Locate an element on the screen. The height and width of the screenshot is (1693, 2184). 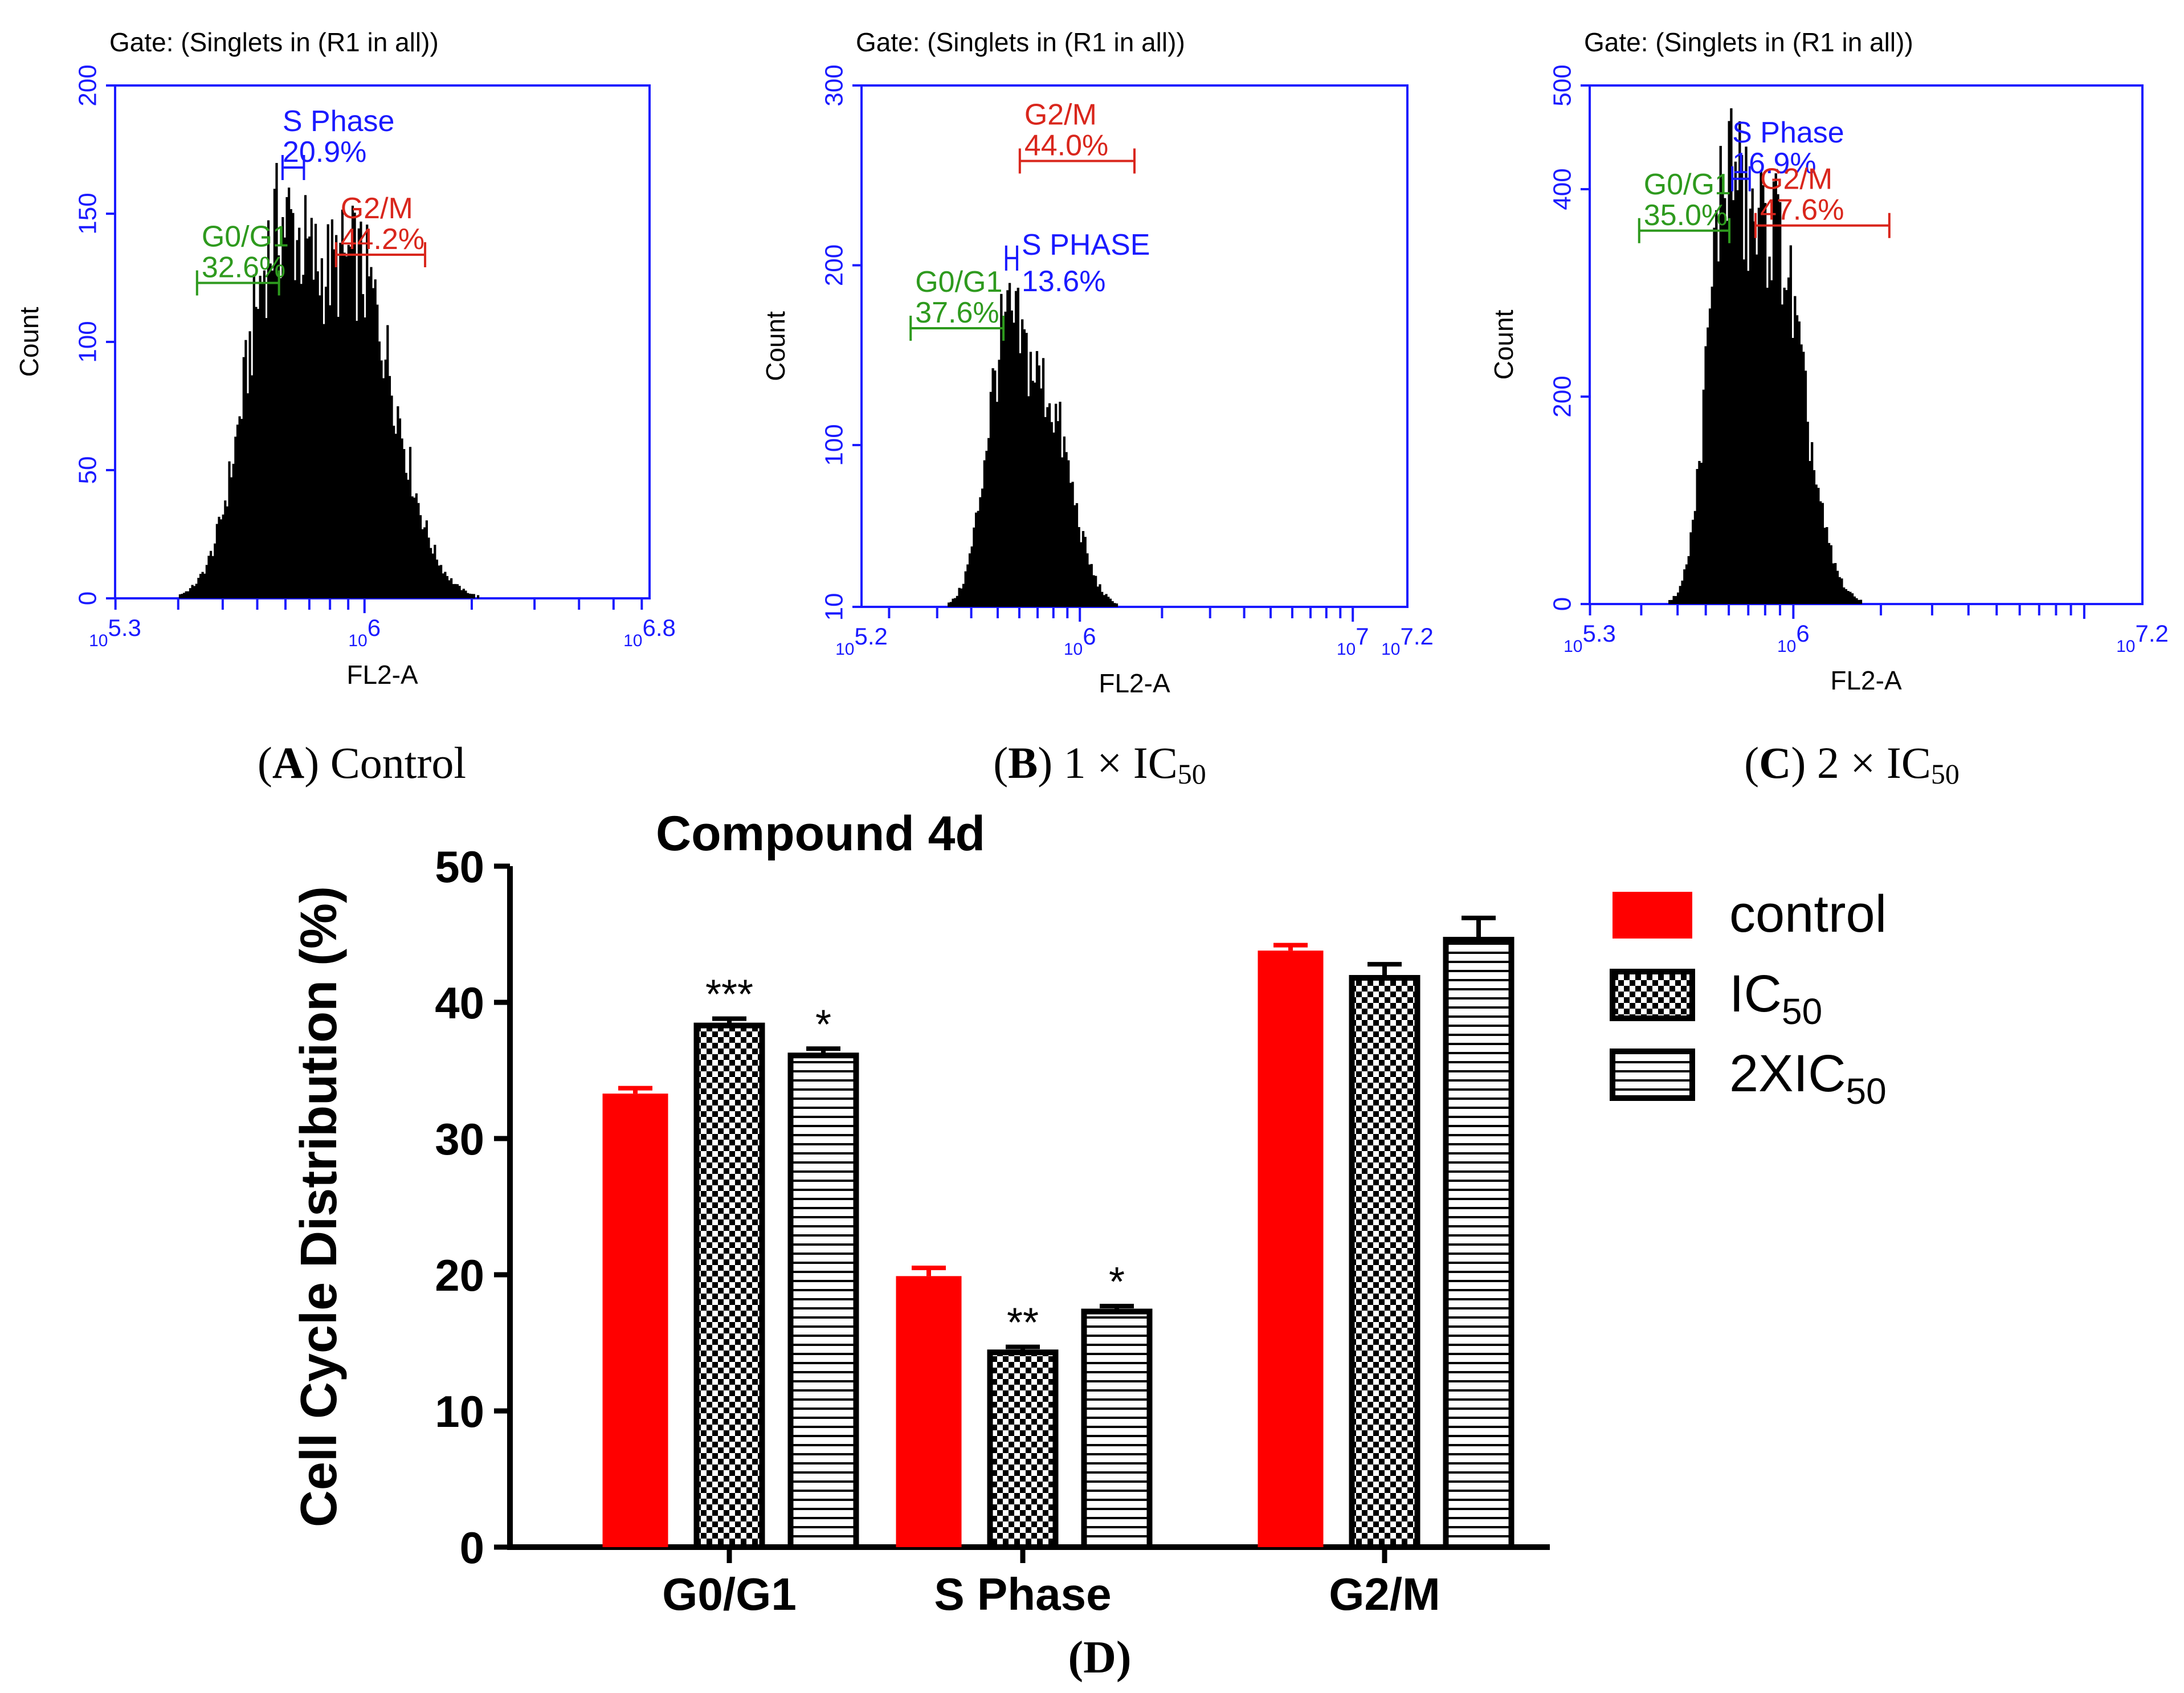
y-tick-label: 50 is located at coordinates (459, 867).